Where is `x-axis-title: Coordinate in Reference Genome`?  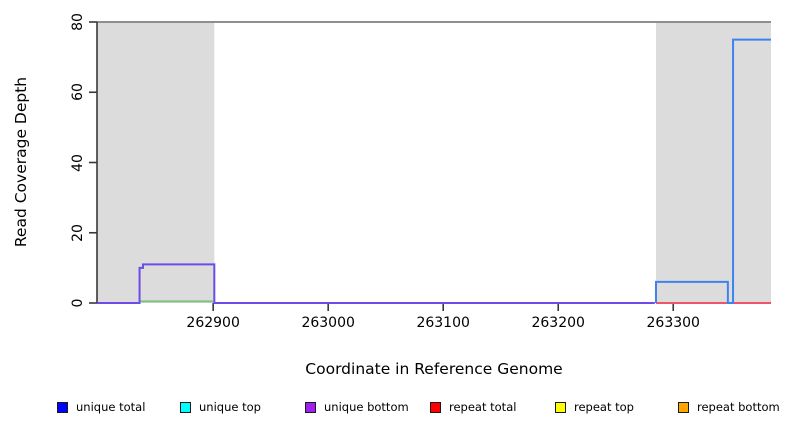
x-axis-title: Coordinate in Reference Genome is located at coordinates (434, 369).